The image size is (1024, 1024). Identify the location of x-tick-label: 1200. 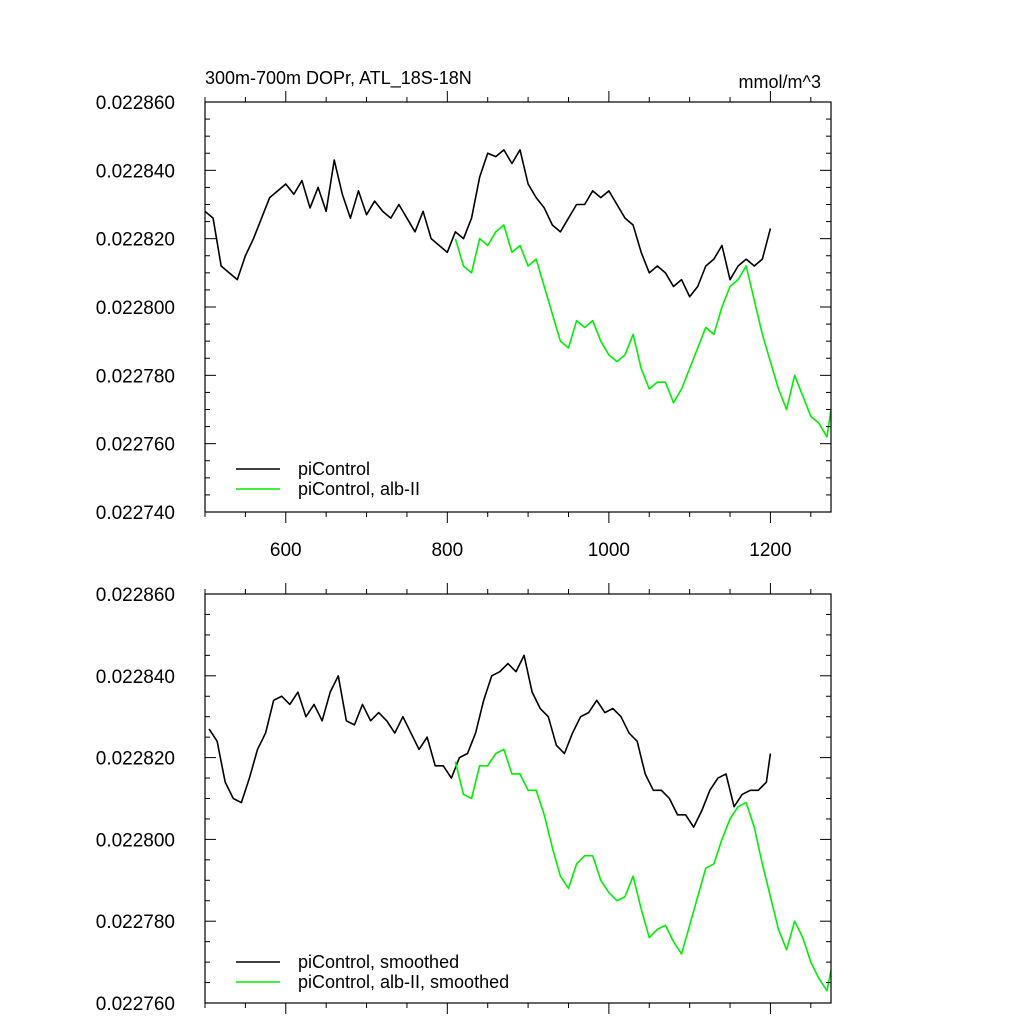
(770, 550).